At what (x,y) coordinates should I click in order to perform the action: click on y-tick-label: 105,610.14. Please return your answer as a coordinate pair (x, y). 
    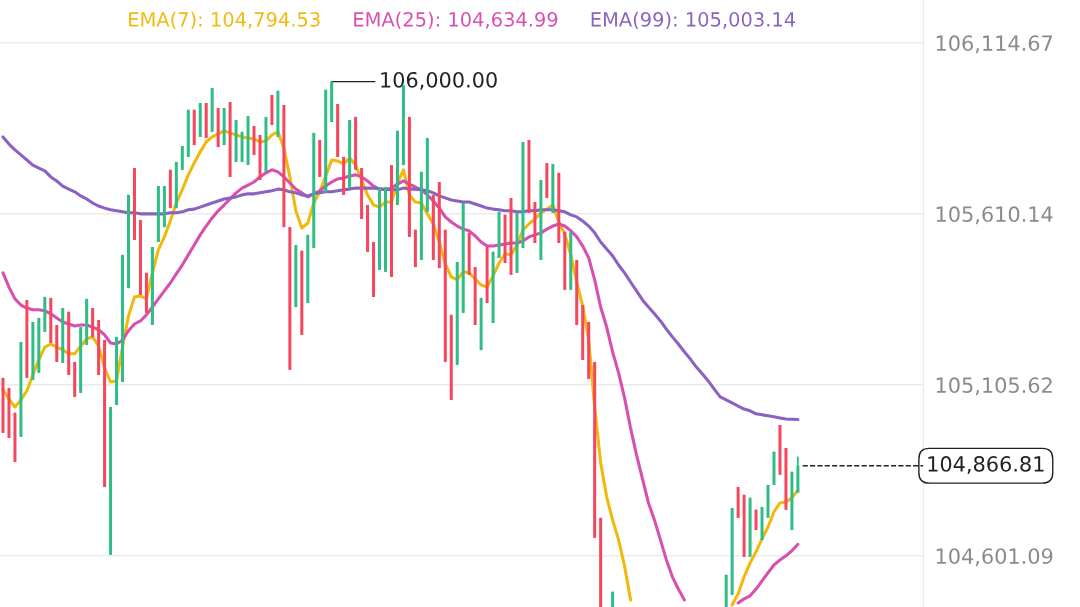
    Looking at the image, I should click on (994, 215).